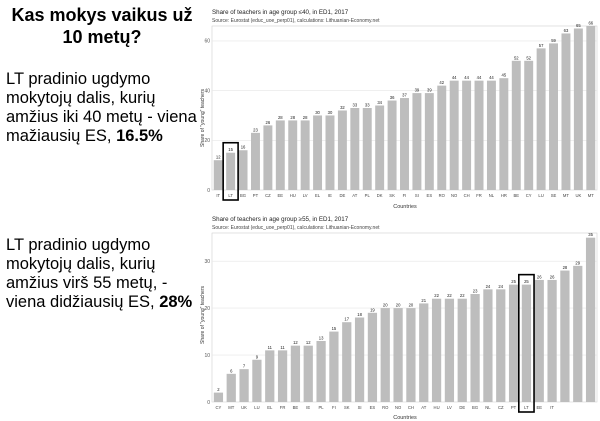 This screenshot has height=421, width=600. I want to click on x-tick-label: SI, so click(417, 195).